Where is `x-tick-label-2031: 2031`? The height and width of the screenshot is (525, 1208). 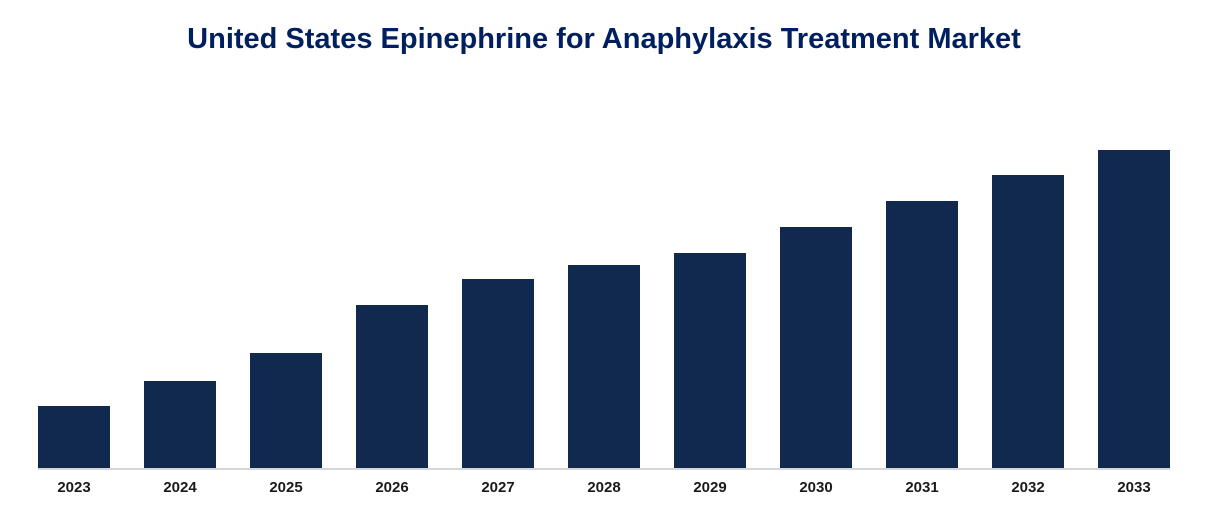 x-tick-label-2031: 2031 is located at coordinates (922, 487).